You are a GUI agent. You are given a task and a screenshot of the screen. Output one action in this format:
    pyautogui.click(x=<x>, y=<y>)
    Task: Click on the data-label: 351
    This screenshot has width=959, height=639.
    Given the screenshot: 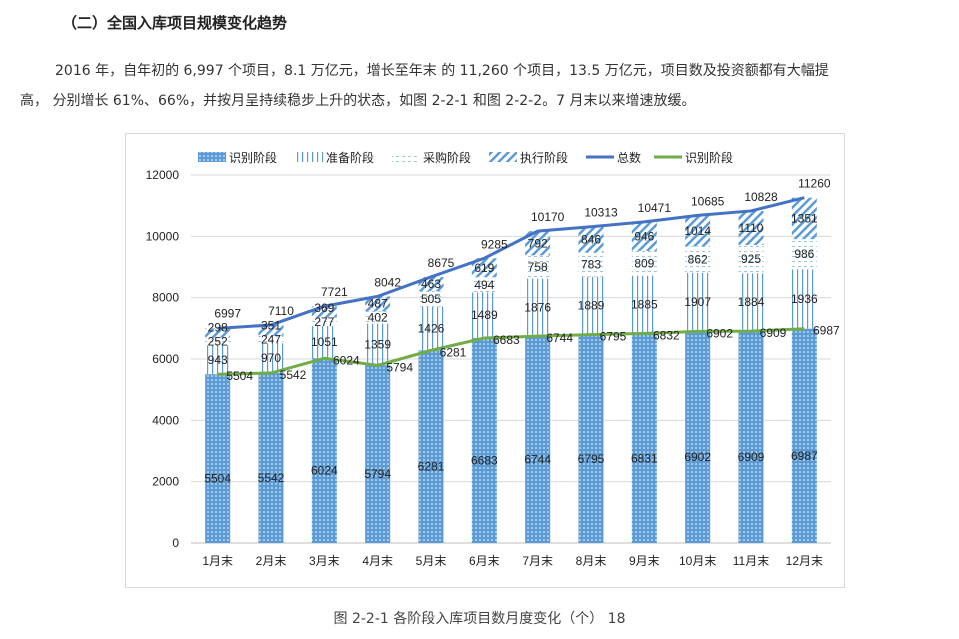 What is the action you would take?
    pyautogui.click(x=271, y=326)
    